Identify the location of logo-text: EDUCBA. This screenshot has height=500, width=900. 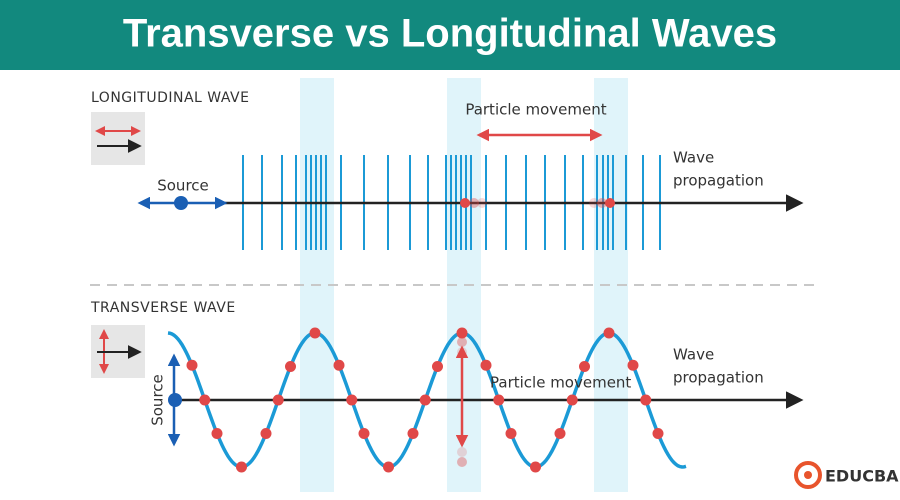
(862, 476).